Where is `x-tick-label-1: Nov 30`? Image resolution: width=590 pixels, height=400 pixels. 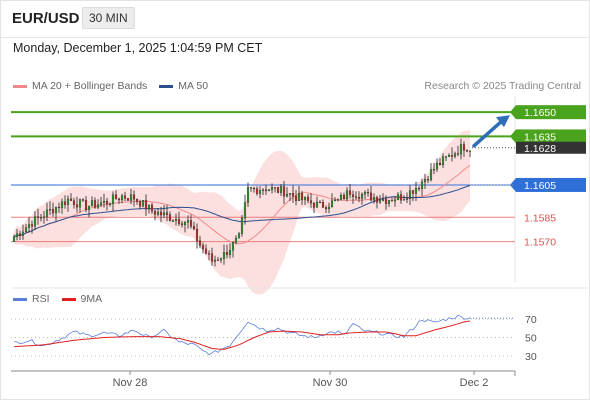
x-tick-label-1: Nov 30 is located at coordinates (330, 383).